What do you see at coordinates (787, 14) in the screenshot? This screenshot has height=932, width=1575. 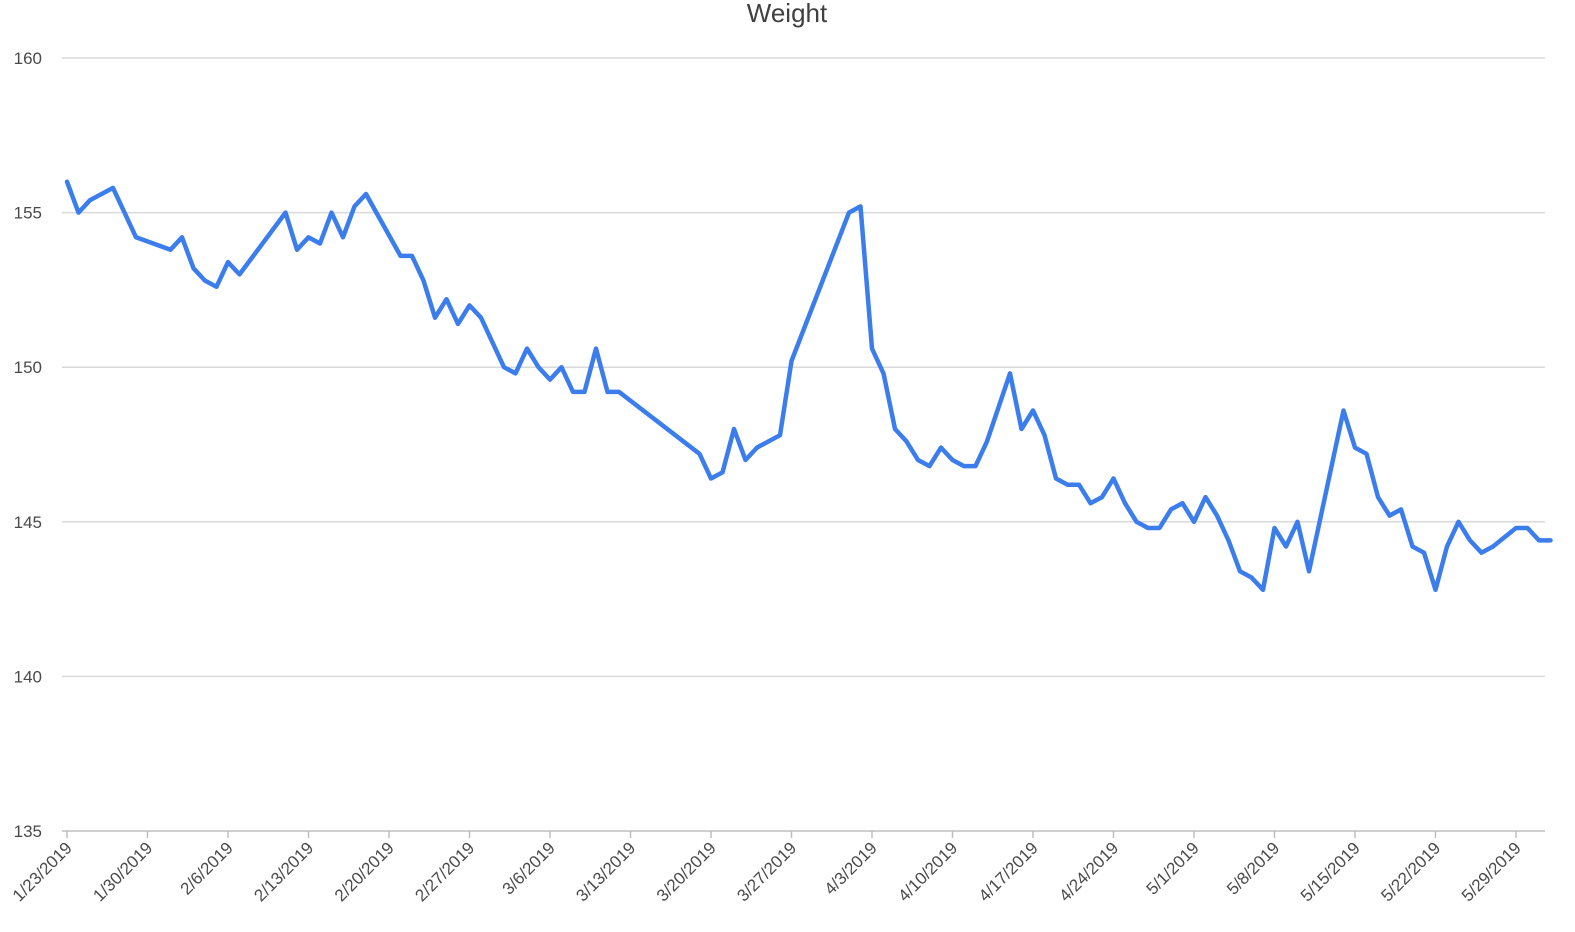 I see `chart-title: Weight` at bounding box center [787, 14].